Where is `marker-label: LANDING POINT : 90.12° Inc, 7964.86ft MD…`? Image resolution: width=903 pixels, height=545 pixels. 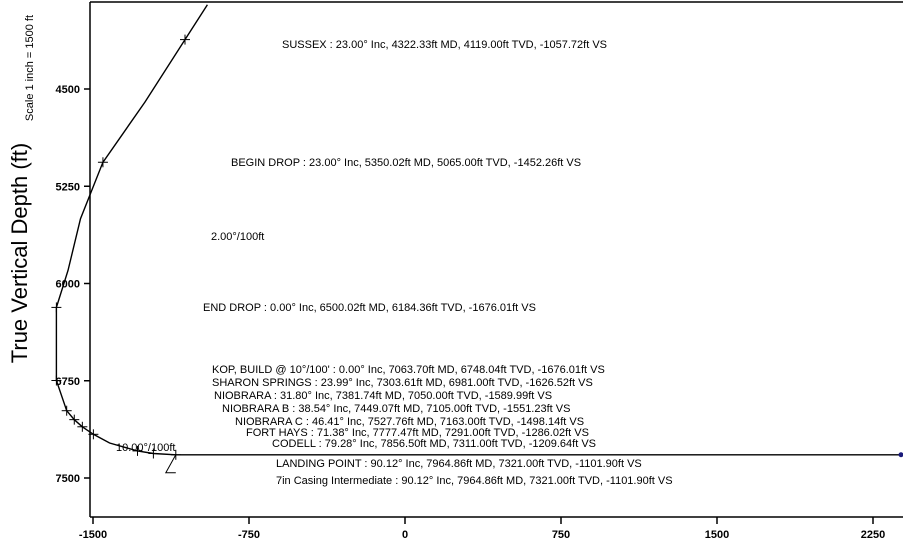
marker-label: LANDING POINT : 90.12° Inc, 7964.86ft MD… is located at coordinates (459, 464).